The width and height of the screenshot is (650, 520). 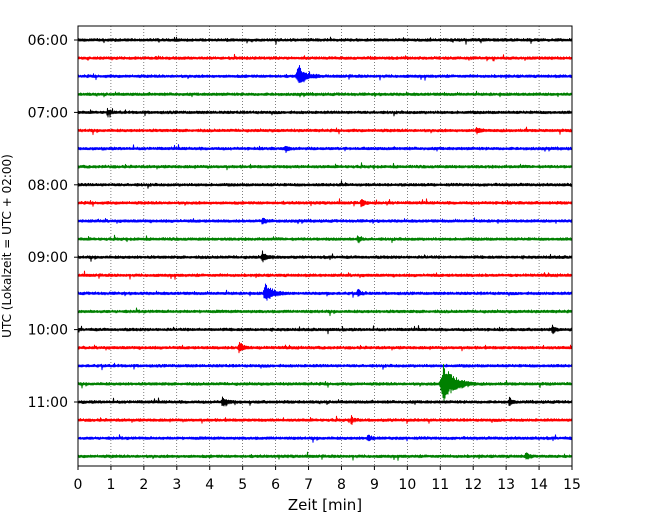 I want to click on y-tick-label: 10:00, so click(x=48, y=331).